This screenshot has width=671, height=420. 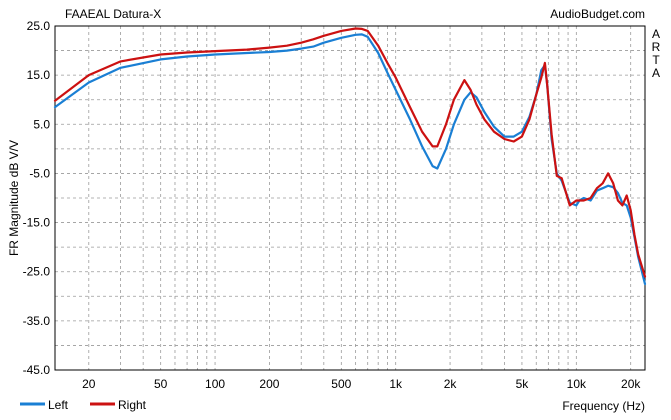 I want to click on legend-right-label: Right, so click(x=132, y=405).